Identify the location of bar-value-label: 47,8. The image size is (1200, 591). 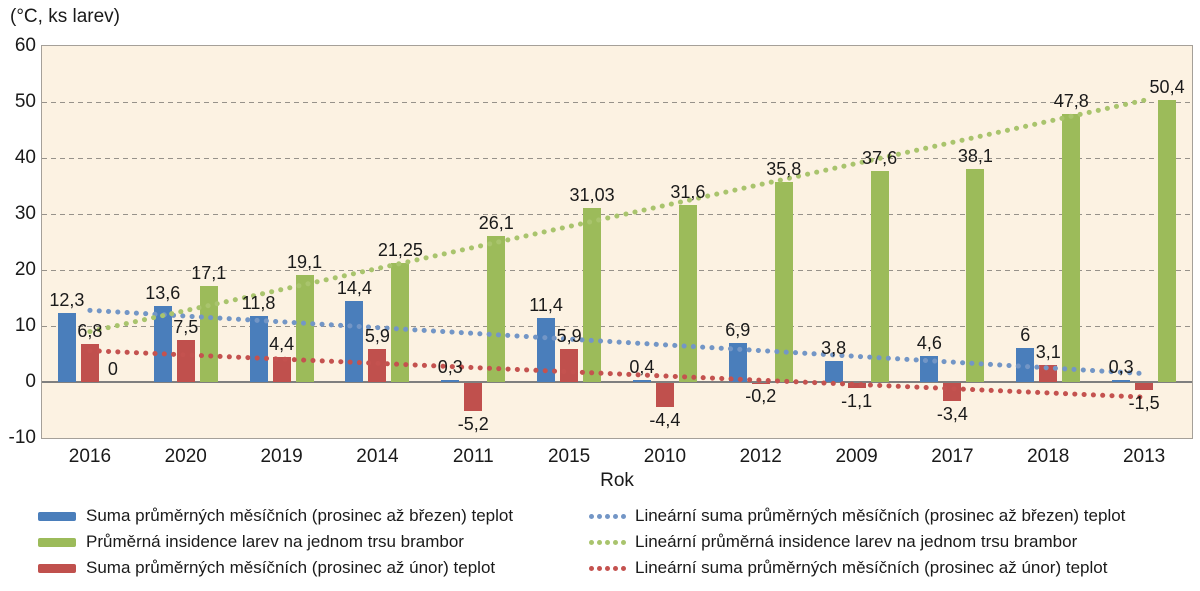
(1071, 101).